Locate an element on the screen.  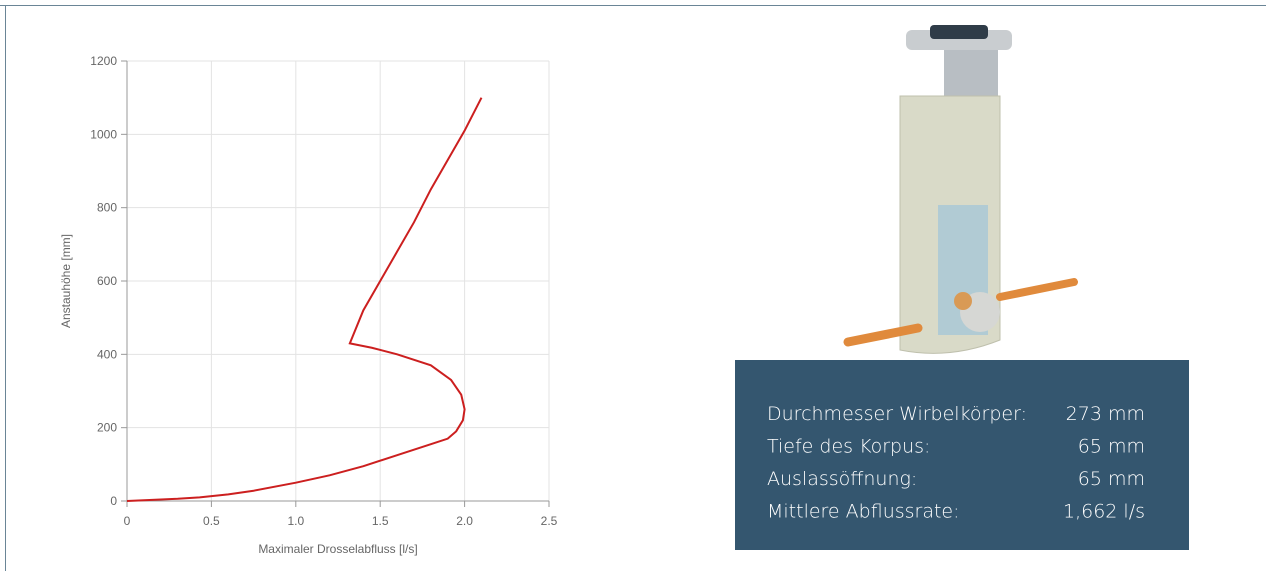
x-axis-label: Maximaler Drosselabfluss [l/s] is located at coordinates (337, 549).